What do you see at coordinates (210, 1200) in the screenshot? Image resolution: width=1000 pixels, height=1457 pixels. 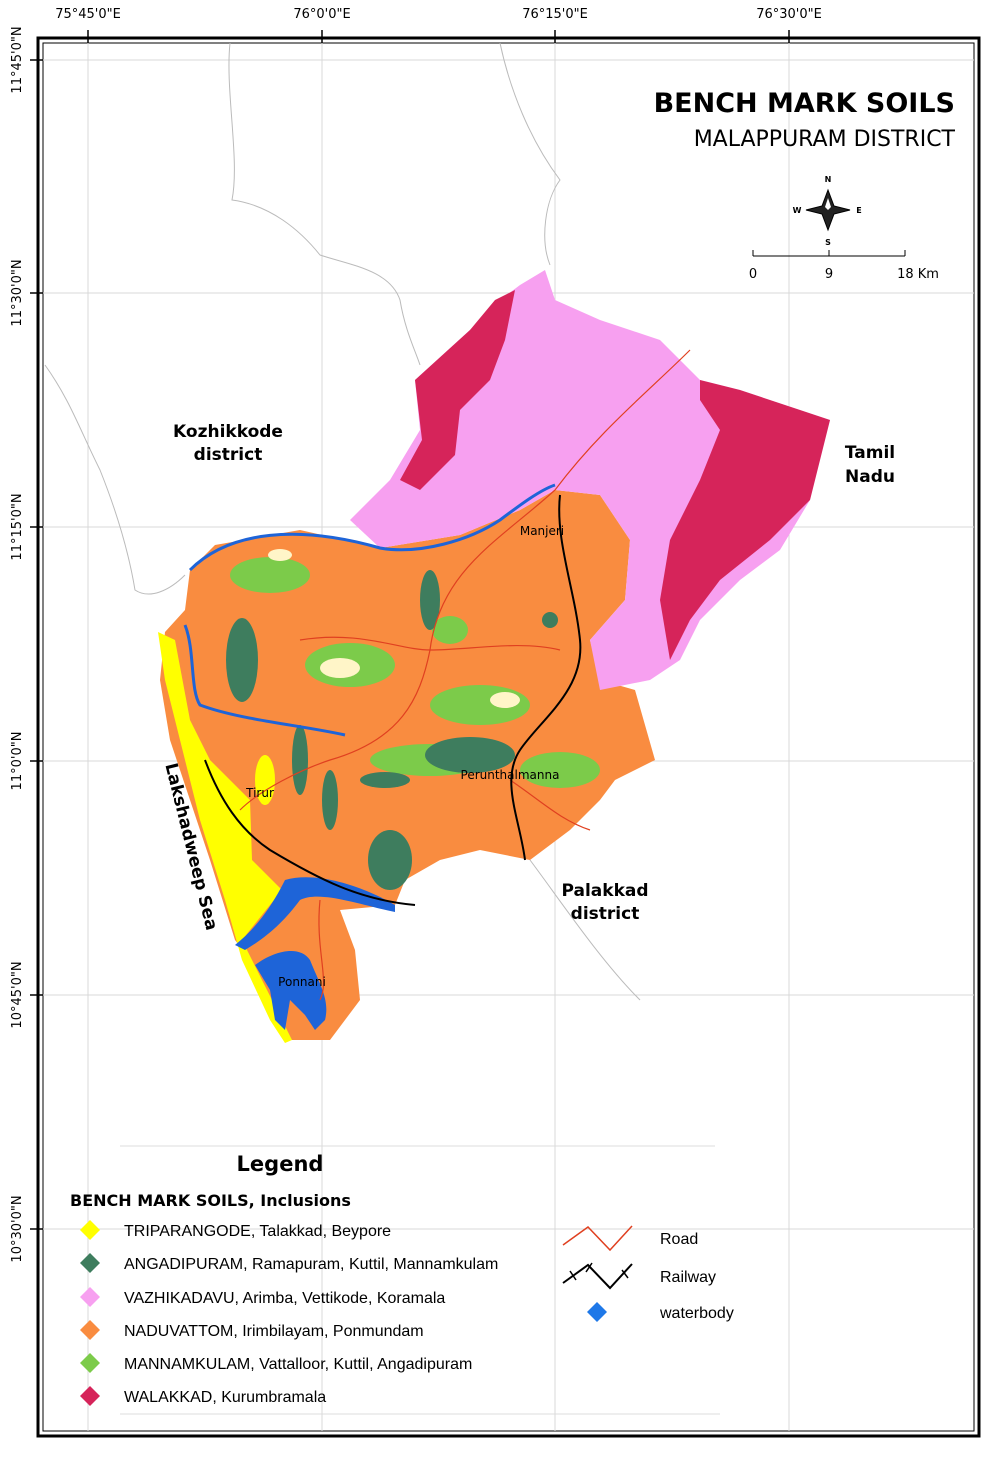 I see `legend-subtitle: BENCH MARK SOILS, Inclusions` at bounding box center [210, 1200].